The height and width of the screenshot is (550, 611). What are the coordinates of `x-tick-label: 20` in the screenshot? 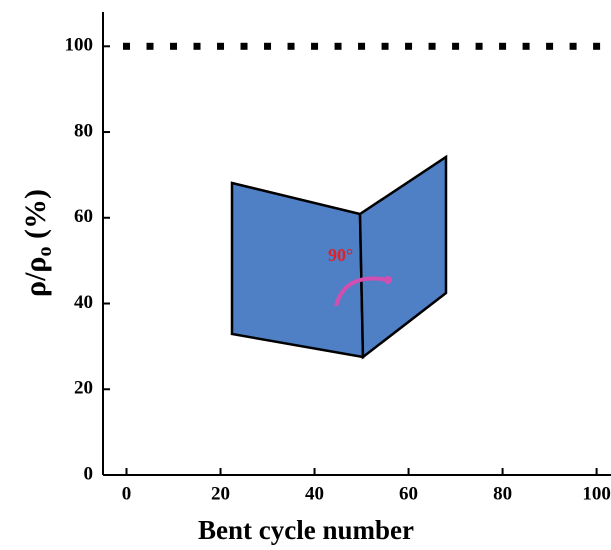 It's located at (220, 493).